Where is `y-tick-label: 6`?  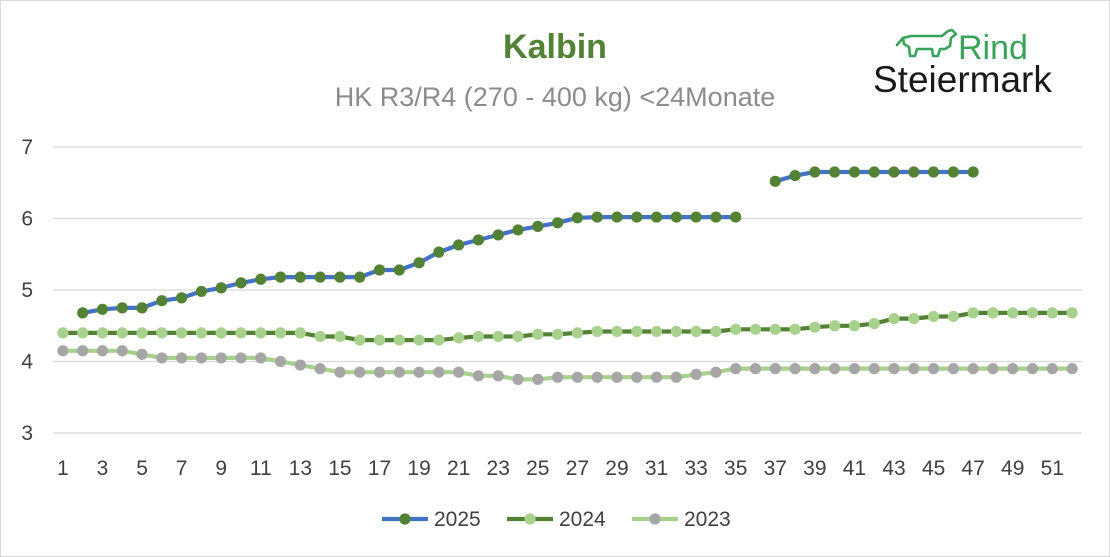
y-tick-label: 6 is located at coordinates (27, 219).